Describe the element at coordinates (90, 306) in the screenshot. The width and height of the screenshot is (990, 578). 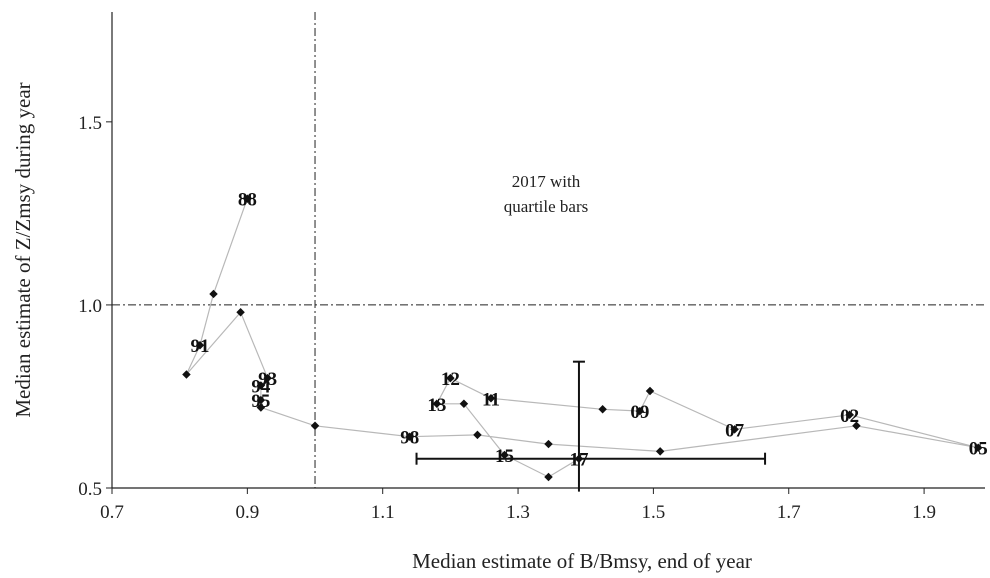
I see `y-tick-label: 1.0` at that location.